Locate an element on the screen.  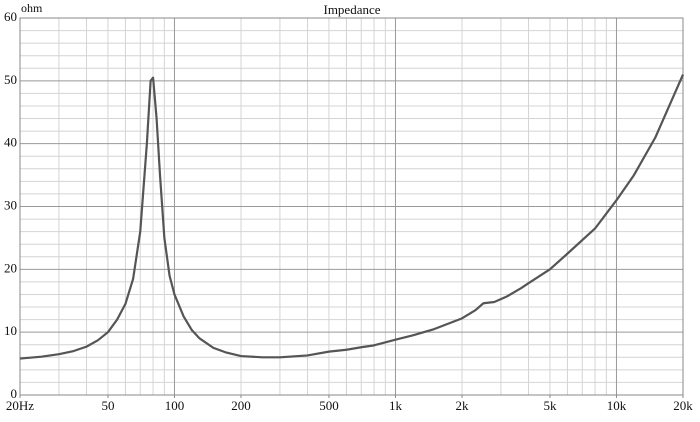
x-tick-label: 10k is located at coordinates (617, 405).